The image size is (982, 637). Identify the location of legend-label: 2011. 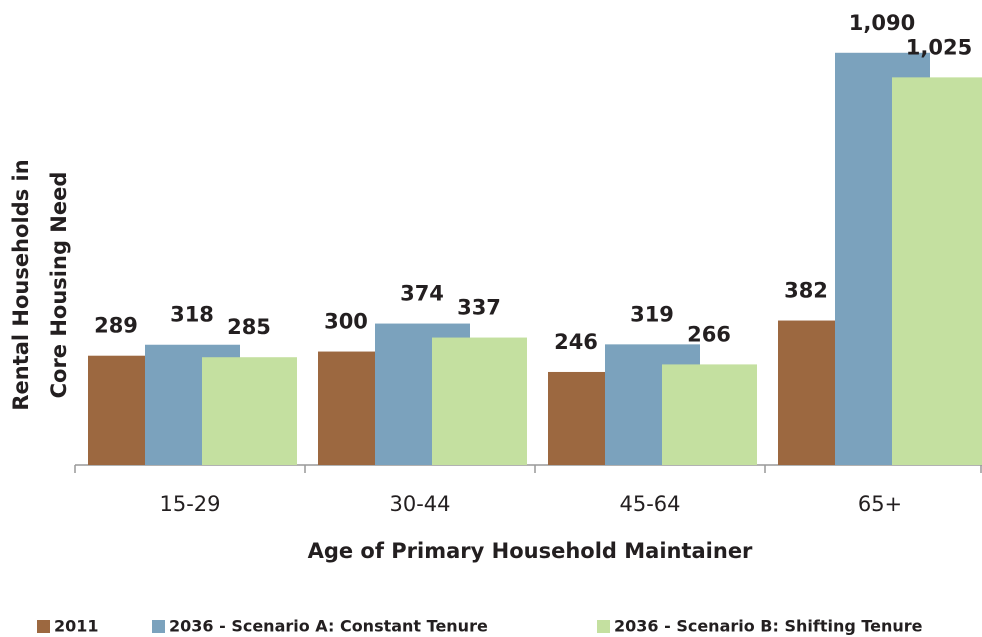
(76, 626).